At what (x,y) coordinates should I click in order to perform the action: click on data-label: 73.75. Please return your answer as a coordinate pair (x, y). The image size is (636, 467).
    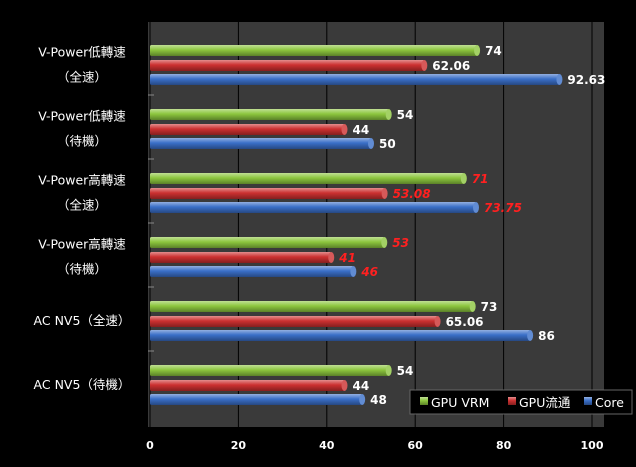
    Looking at the image, I should click on (503, 208).